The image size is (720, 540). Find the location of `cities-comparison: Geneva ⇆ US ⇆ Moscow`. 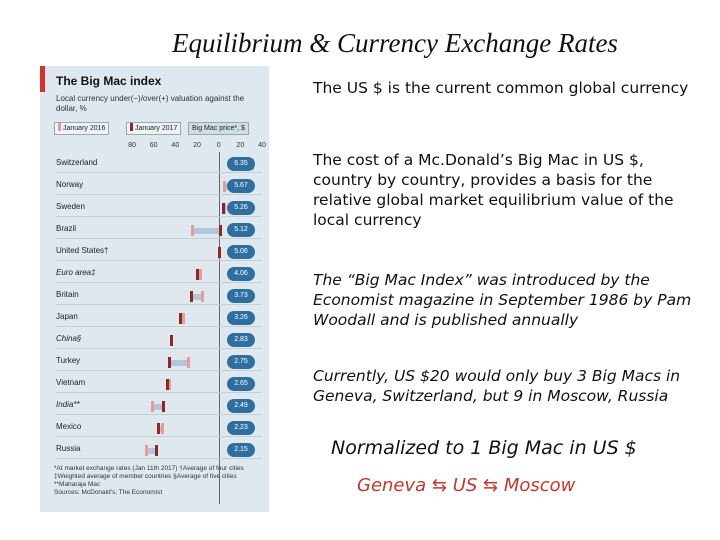

cities-comparison: Geneva ⇆ US ⇆ Moscow is located at coordinates (466, 485).